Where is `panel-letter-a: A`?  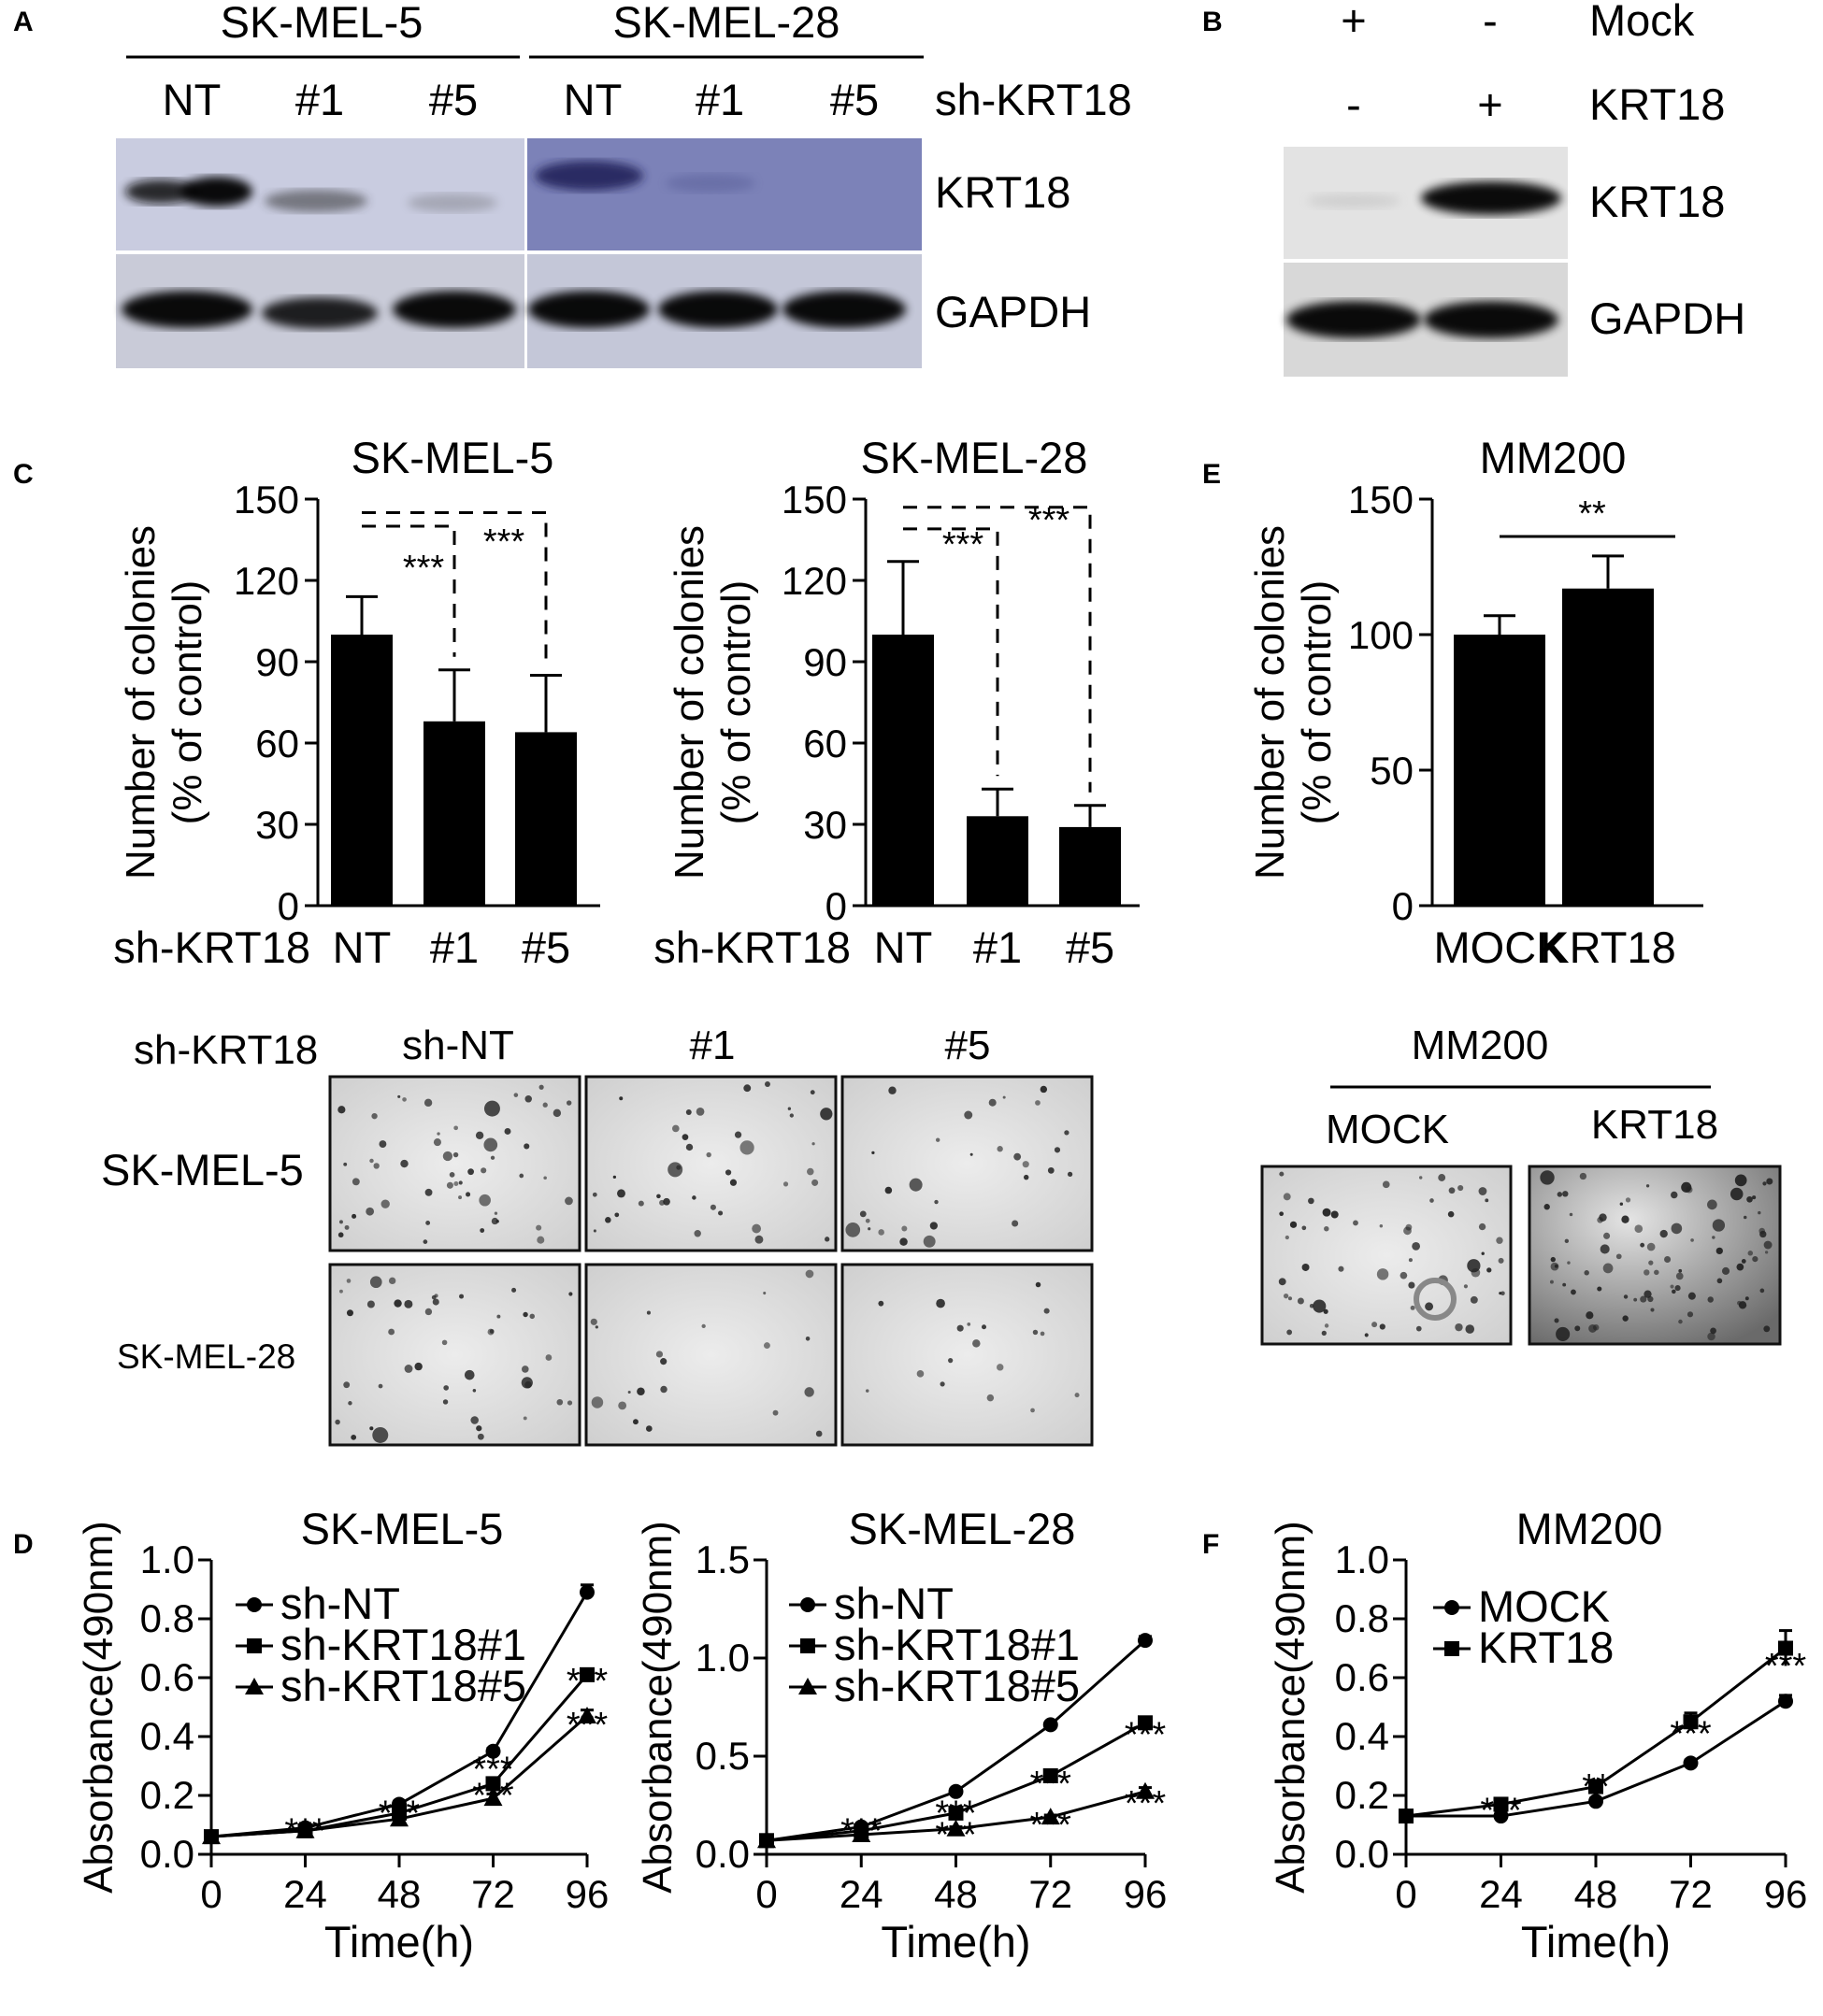
panel-letter-a: A is located at coordinates (23, 22).